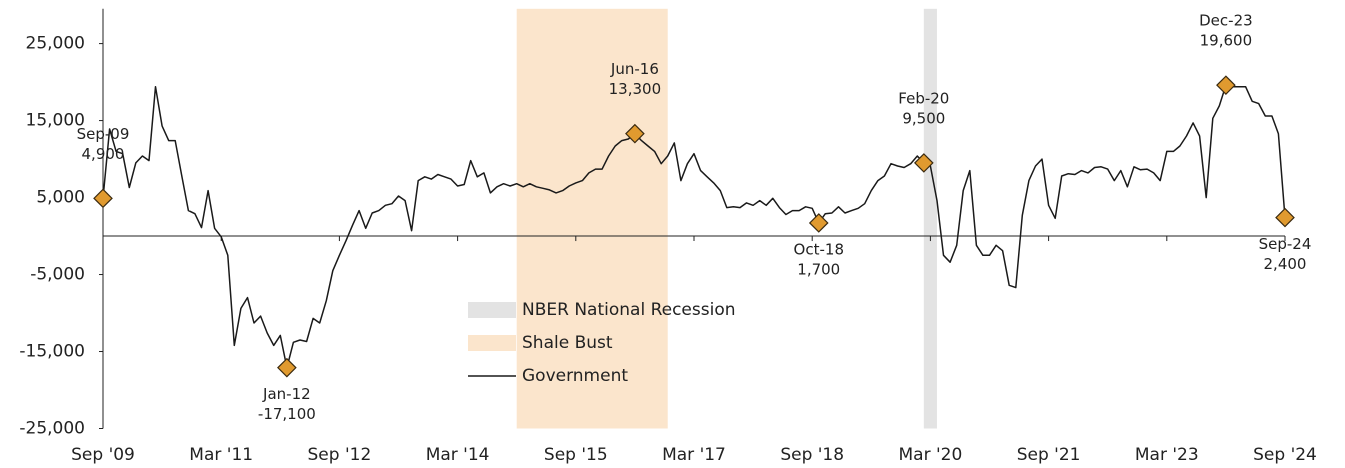 Image resolution: width=1345 pixels, height=468 pixels. I want to click on annotation-value: 9,500, so click(923, 118).